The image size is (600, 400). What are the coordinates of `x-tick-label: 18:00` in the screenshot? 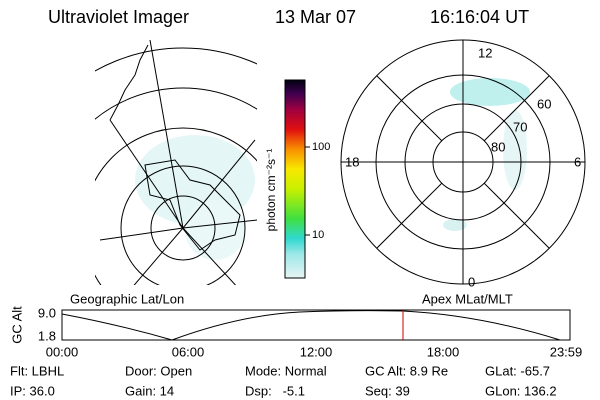 It's located at (443, 351).